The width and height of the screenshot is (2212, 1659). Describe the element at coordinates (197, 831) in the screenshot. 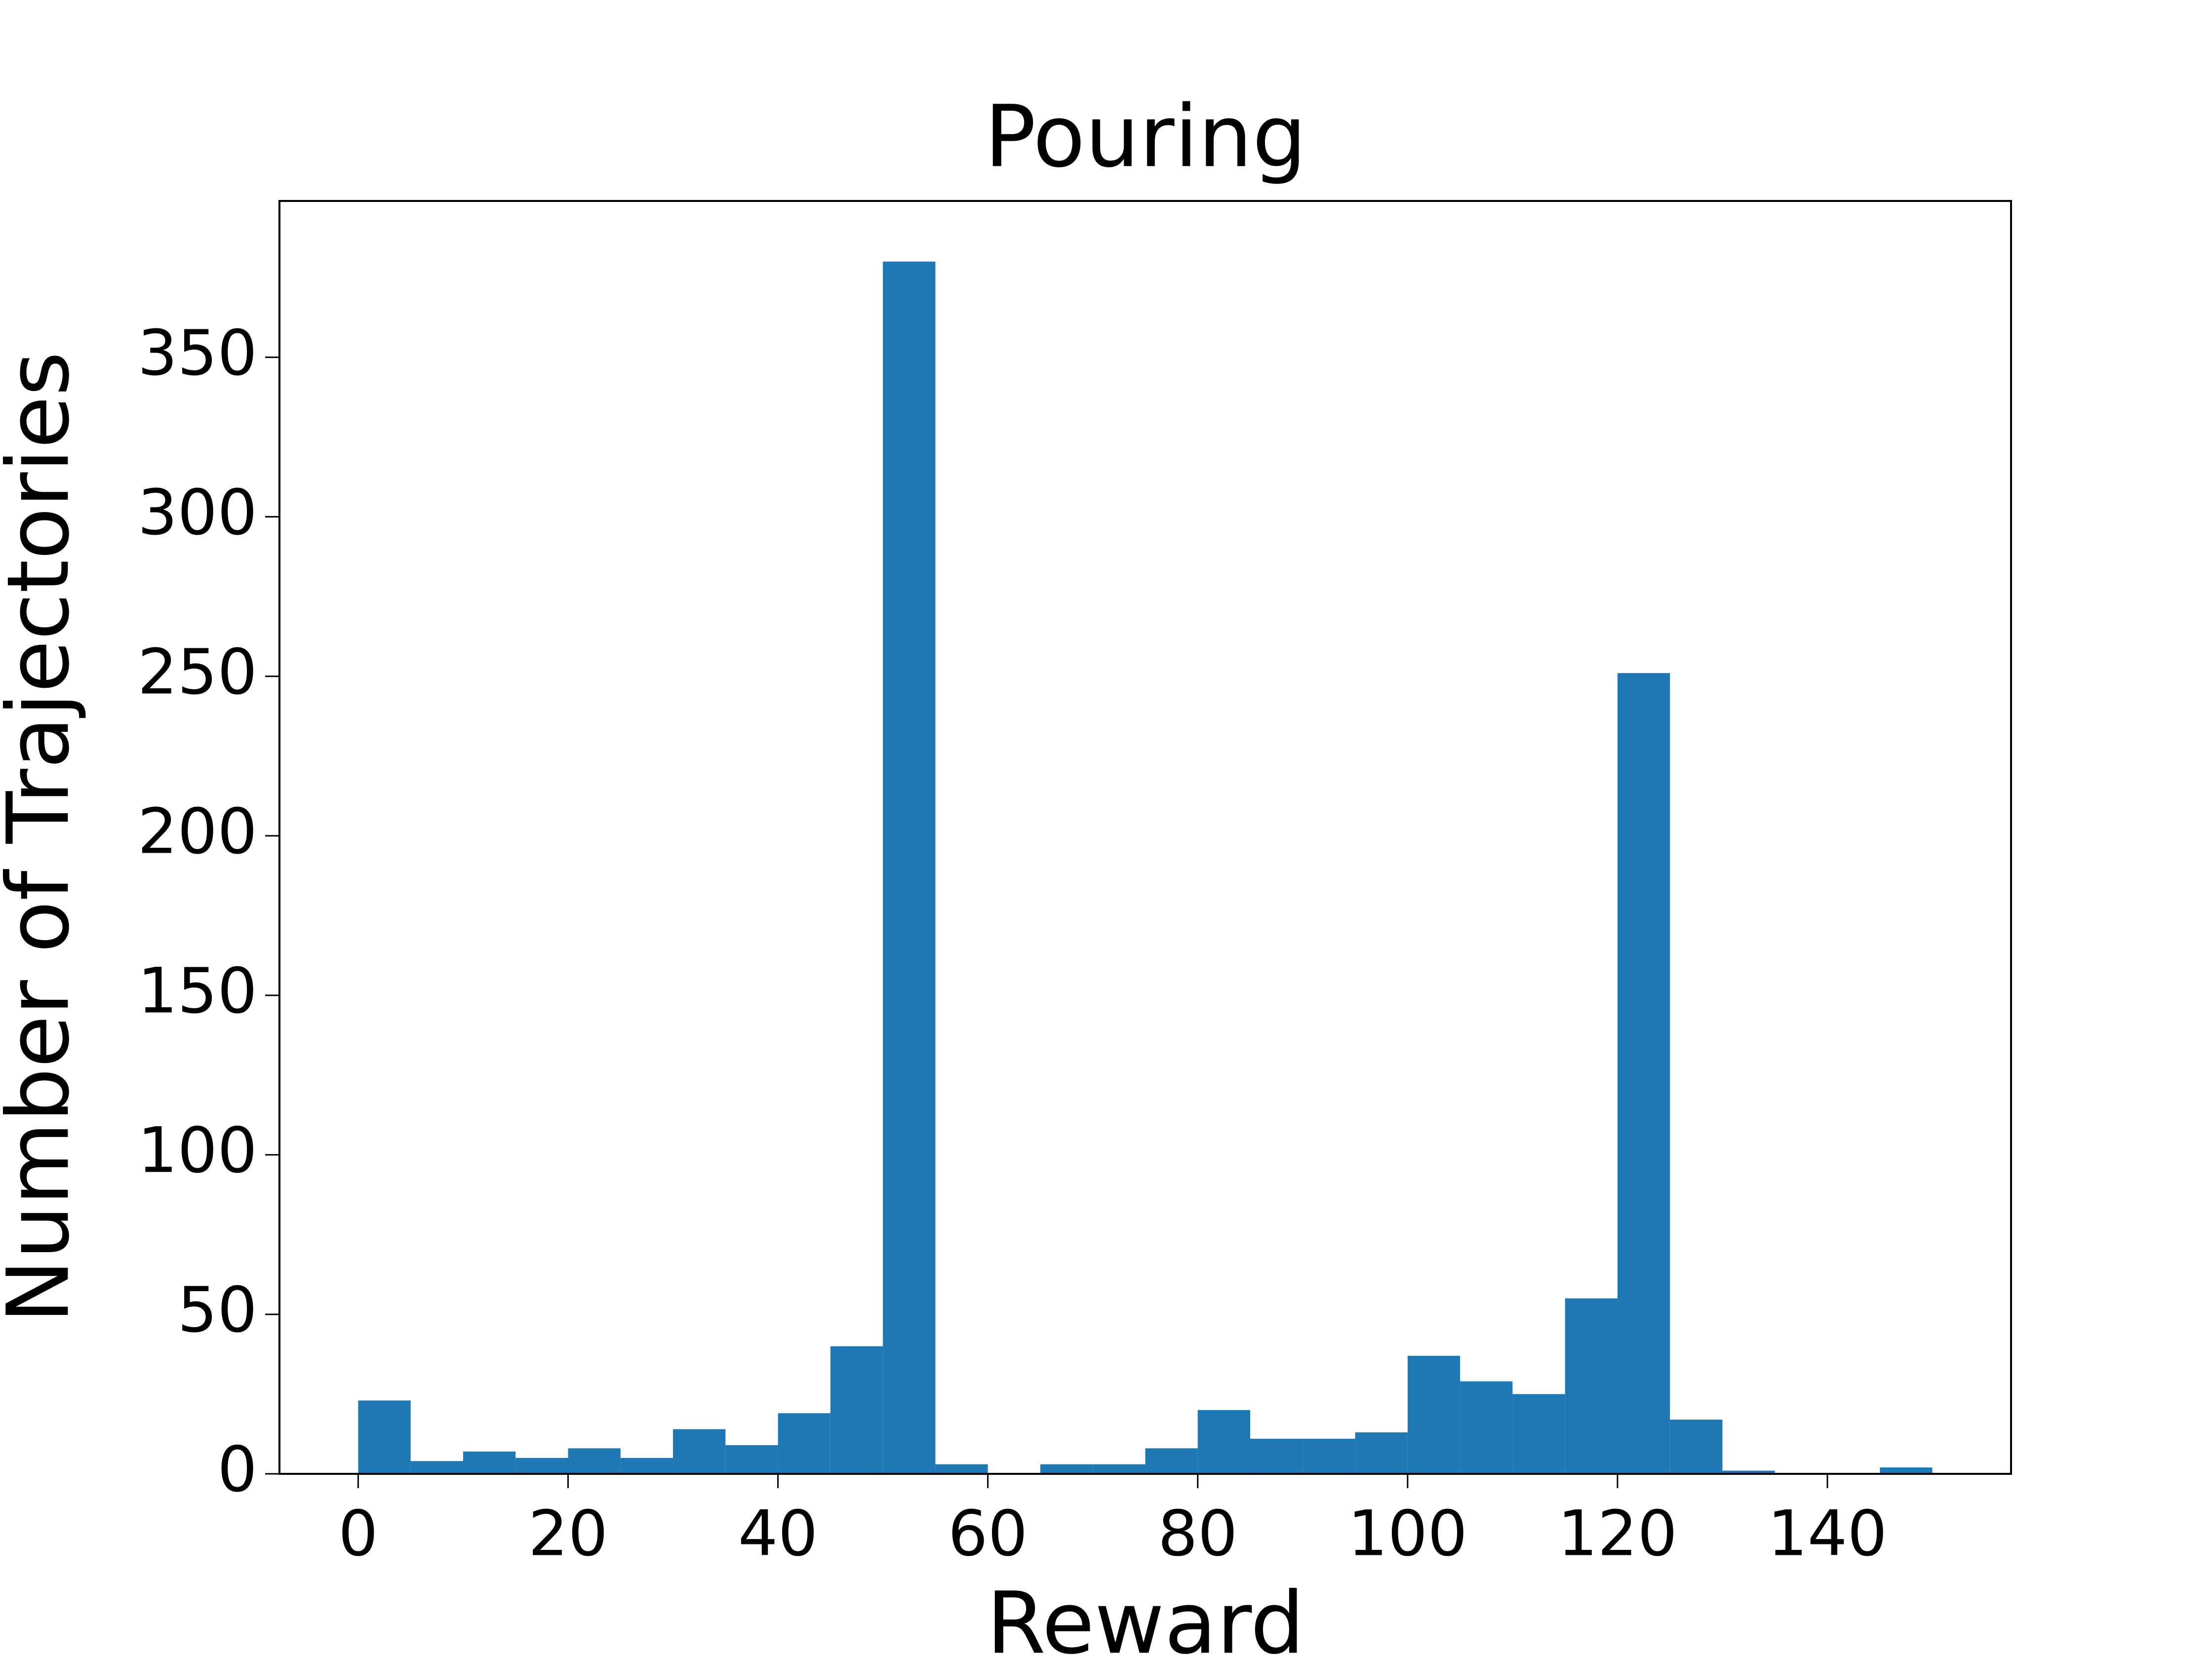

I see `y-tick-label: 200` at that location.